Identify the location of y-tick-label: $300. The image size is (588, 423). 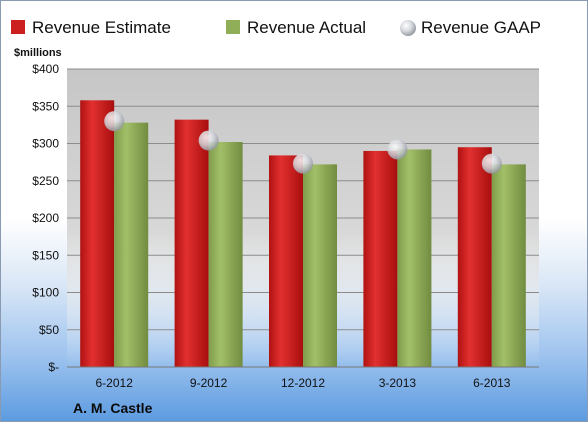
(45, 144).